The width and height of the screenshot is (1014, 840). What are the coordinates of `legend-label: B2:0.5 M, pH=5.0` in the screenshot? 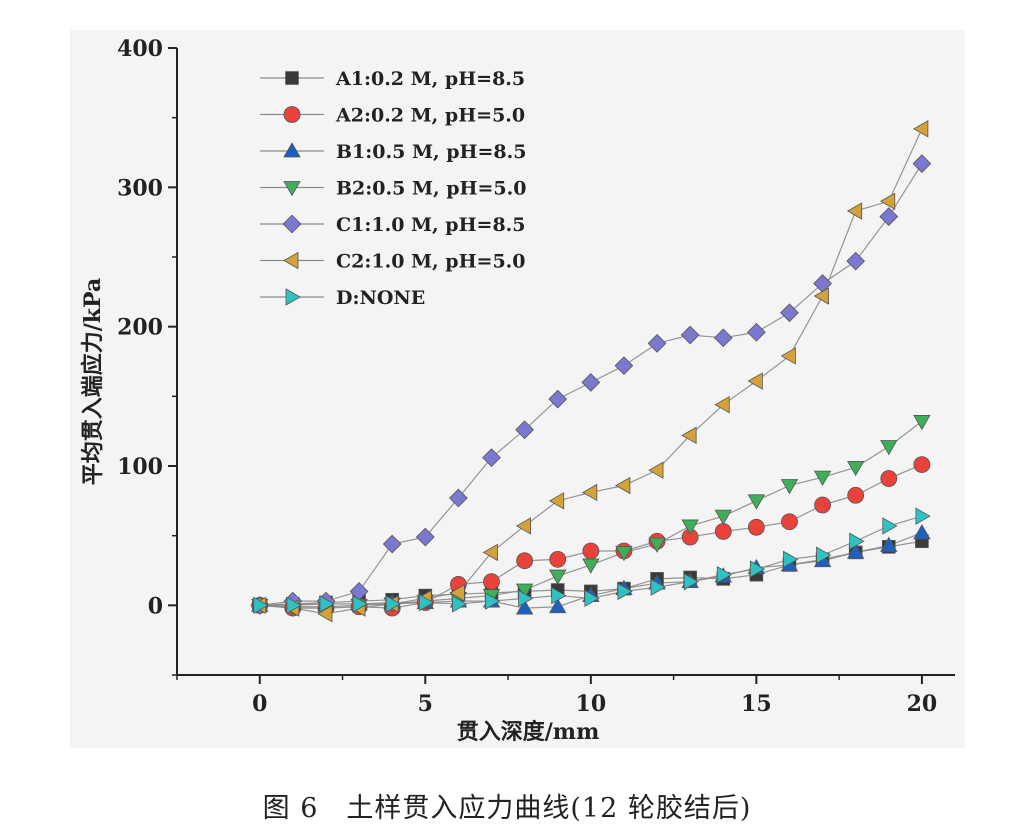 It's located at (431, 189).